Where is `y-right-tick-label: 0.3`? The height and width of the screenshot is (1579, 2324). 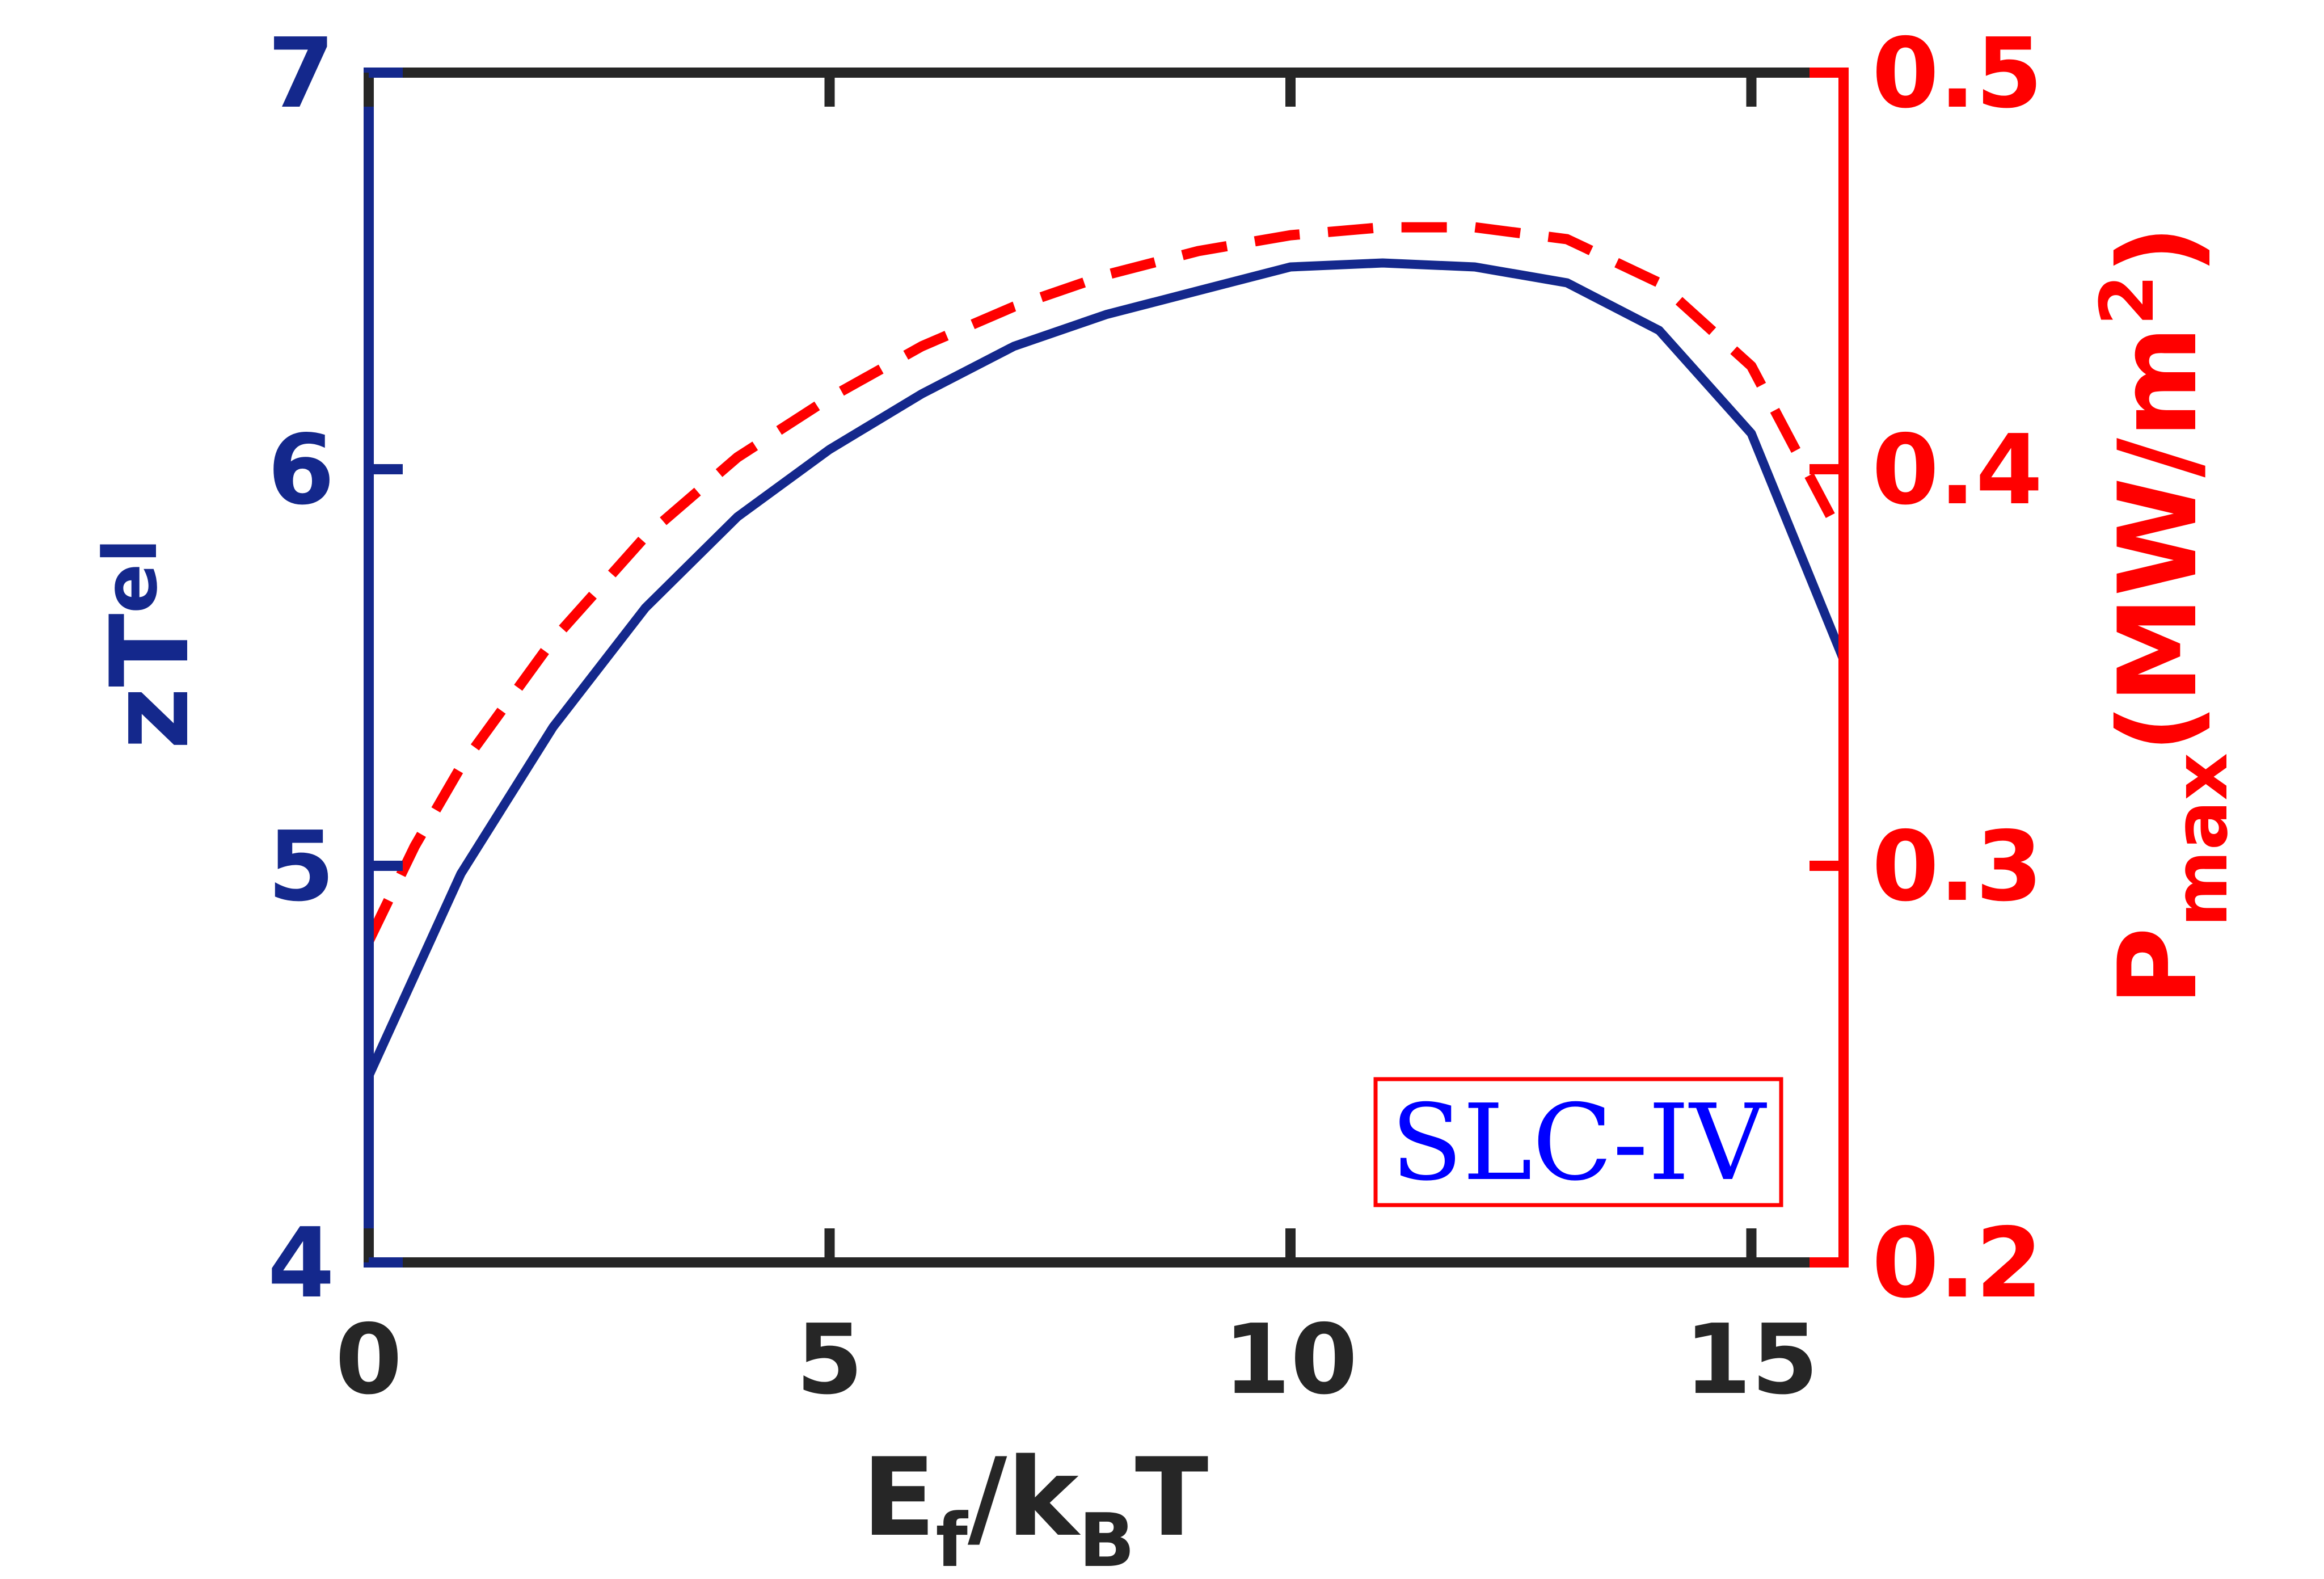
y-right-tick-label: 0.3 is located at coordinates (1957, 867).